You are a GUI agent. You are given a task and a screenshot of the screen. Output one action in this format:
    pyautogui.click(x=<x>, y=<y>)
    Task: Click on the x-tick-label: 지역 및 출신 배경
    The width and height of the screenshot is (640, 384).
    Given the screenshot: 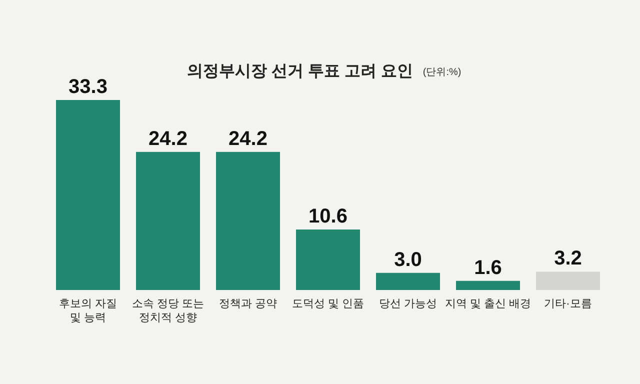 What is the action you would take?
    pyautogui.click(x=488, y=304)
    